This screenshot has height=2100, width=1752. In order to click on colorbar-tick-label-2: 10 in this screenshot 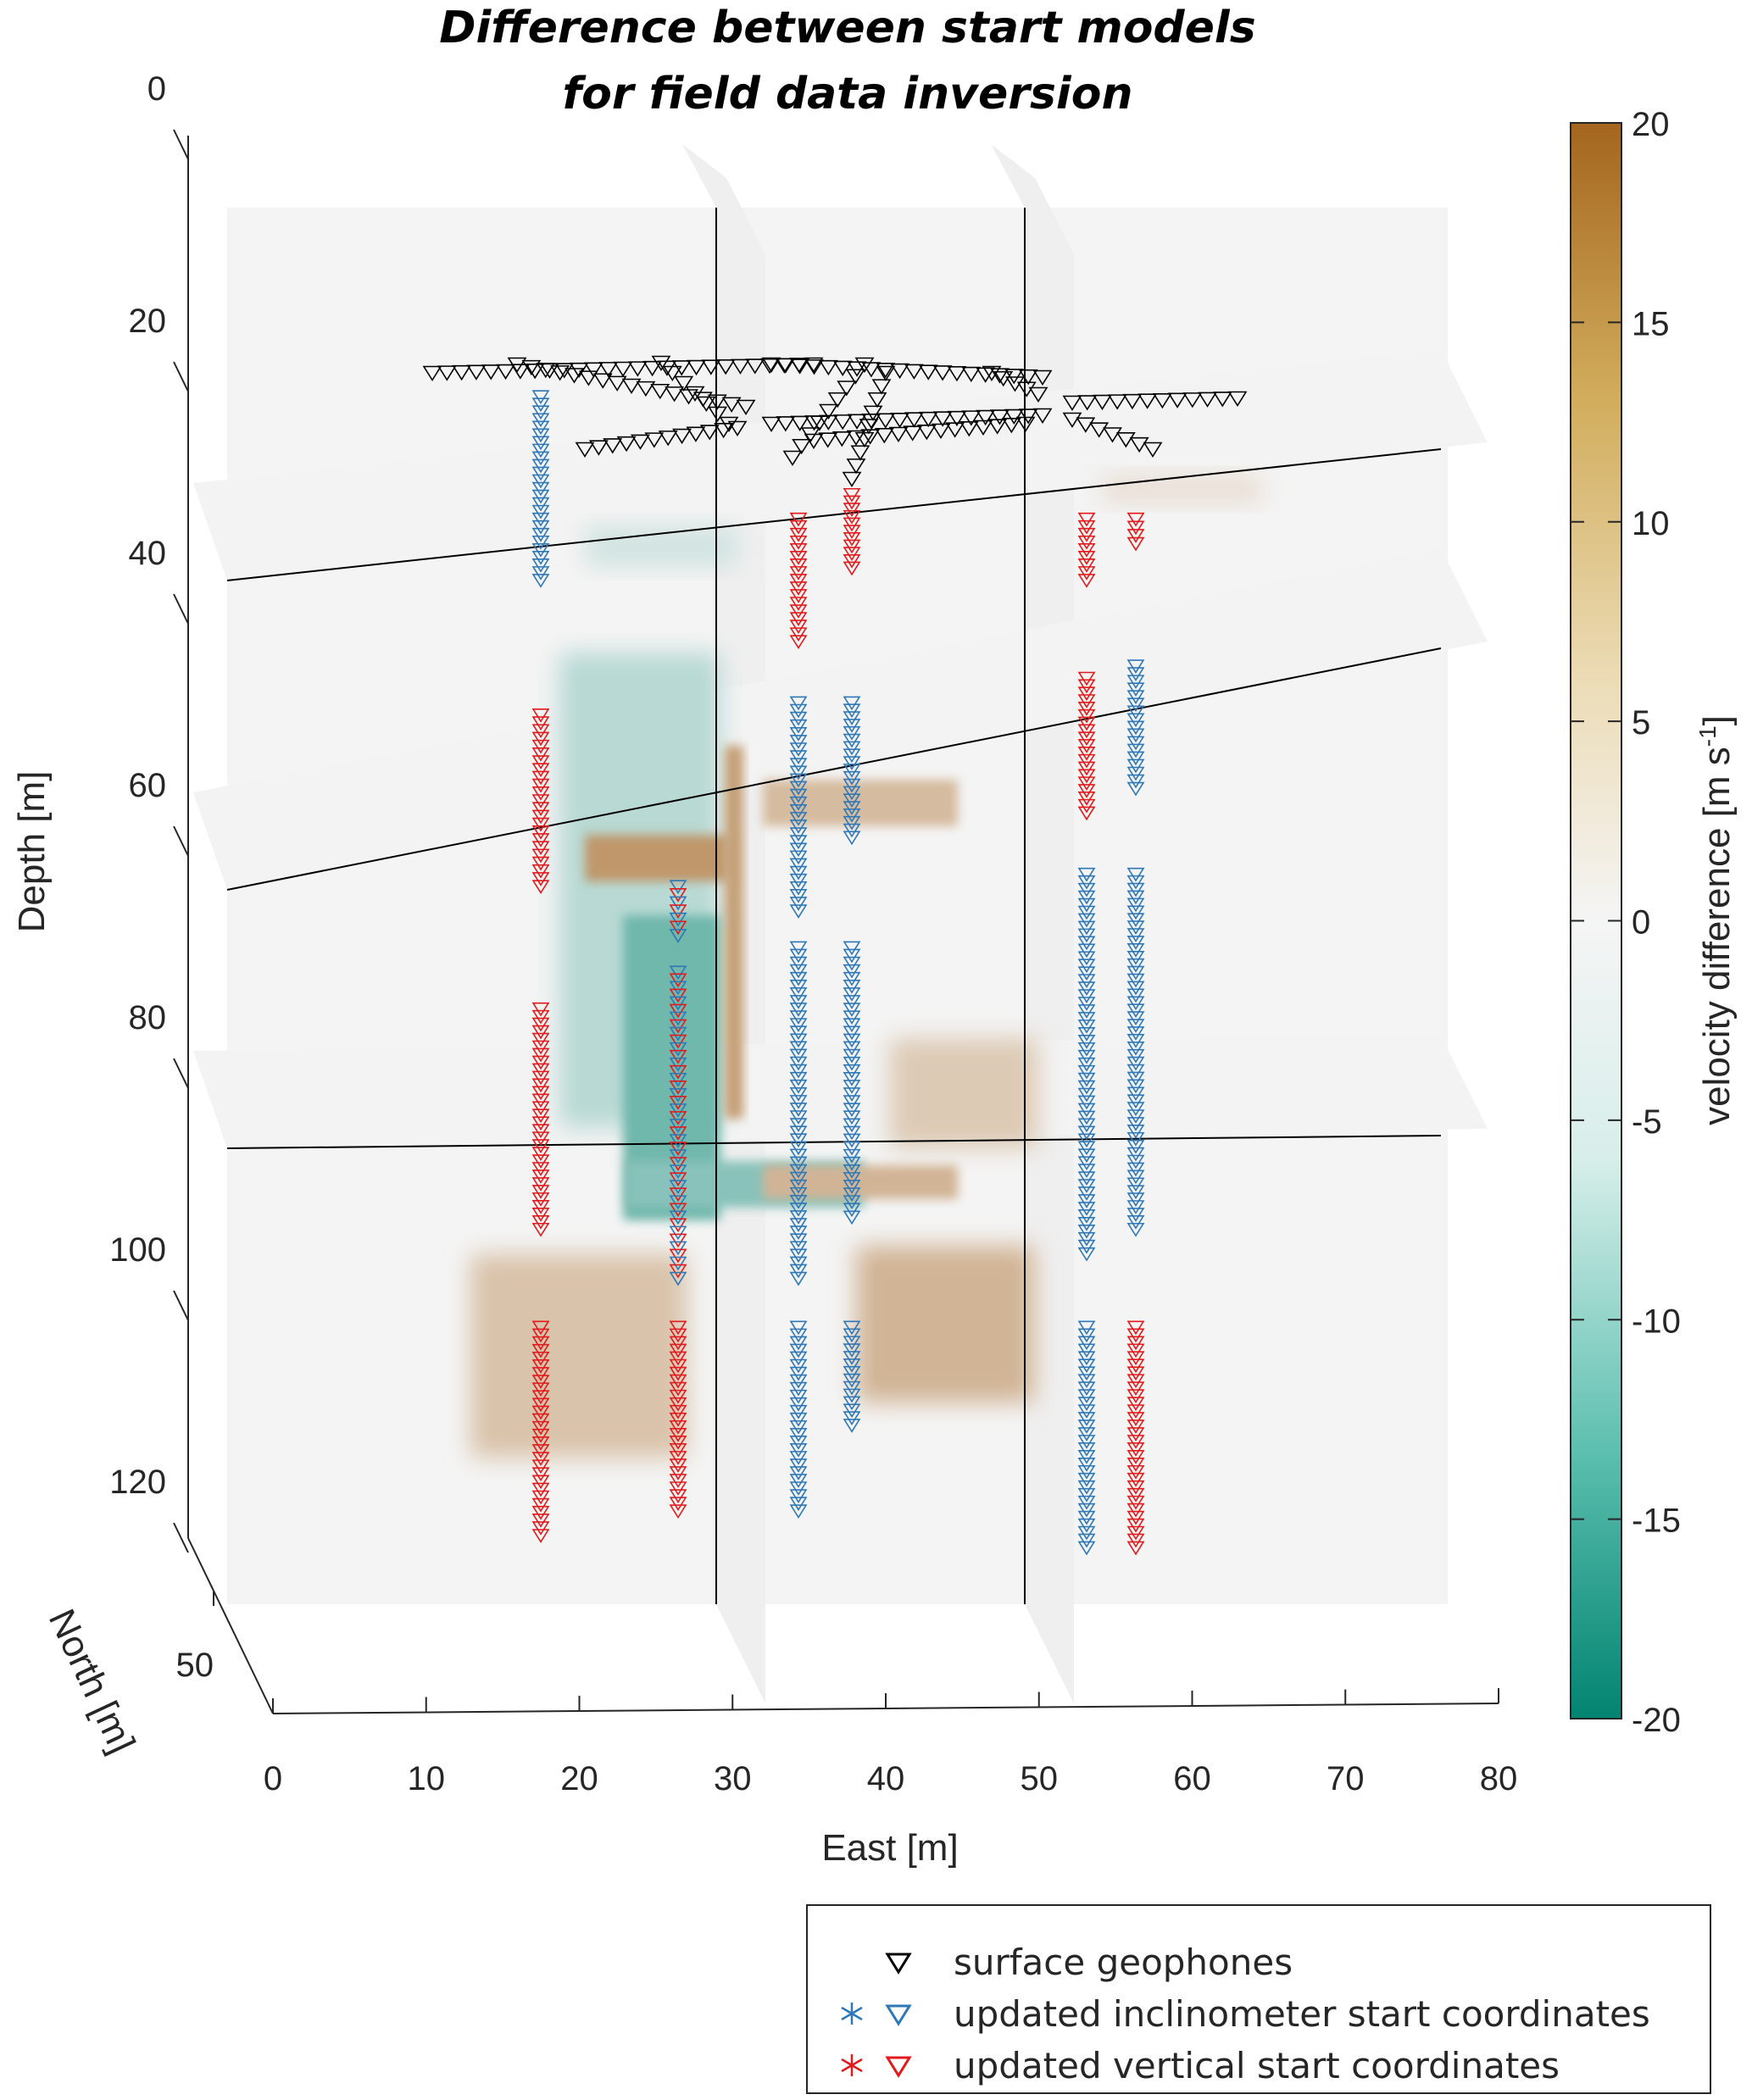, I will do `click(1651, 523)`.